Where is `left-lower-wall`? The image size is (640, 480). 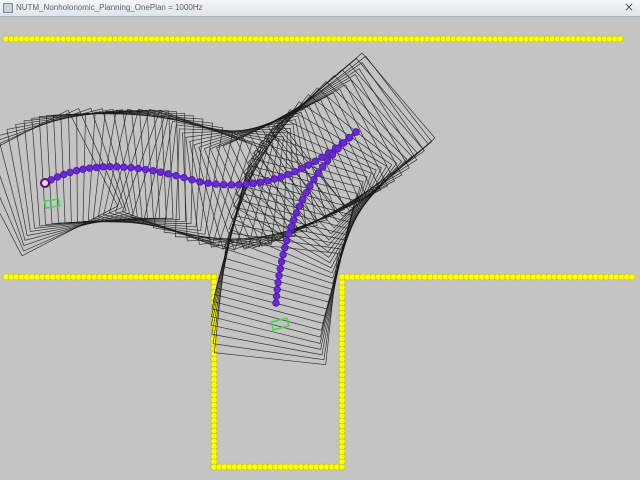
left-lower-wall is located at coordinates (110, 277).